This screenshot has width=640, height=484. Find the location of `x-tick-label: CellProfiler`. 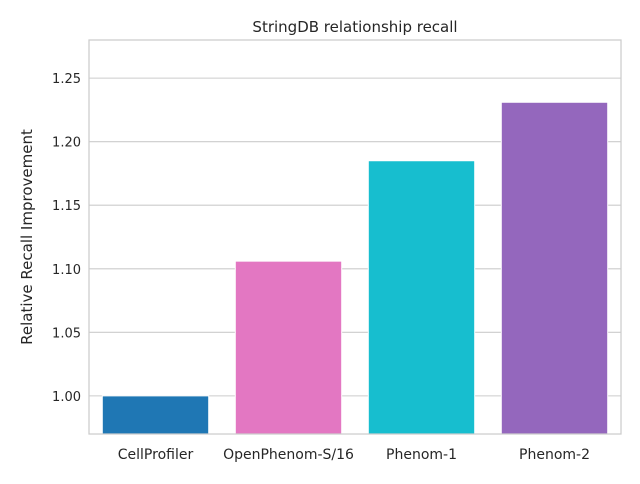

x-tick-label: CellProfiler is located at coordinates (156, 455).